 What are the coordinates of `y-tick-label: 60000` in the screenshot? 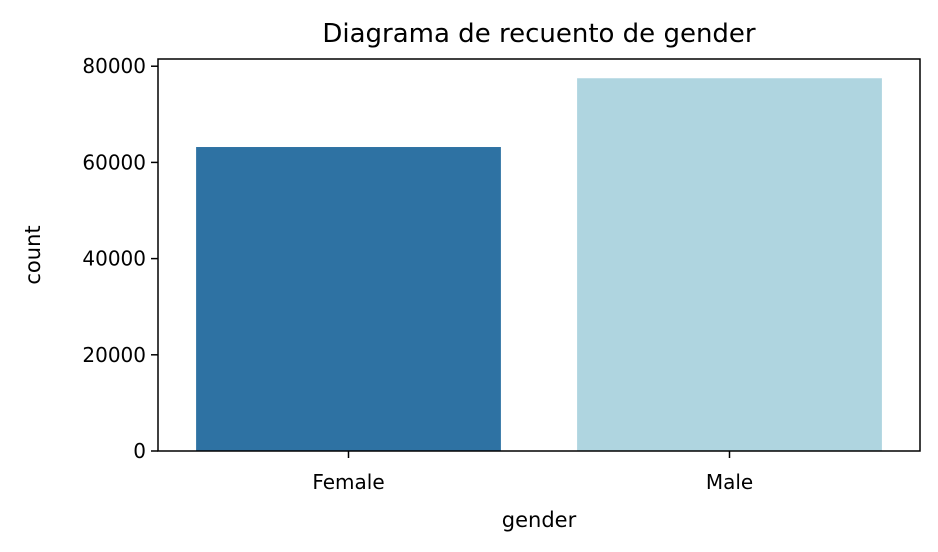 It's located at (114, 162).